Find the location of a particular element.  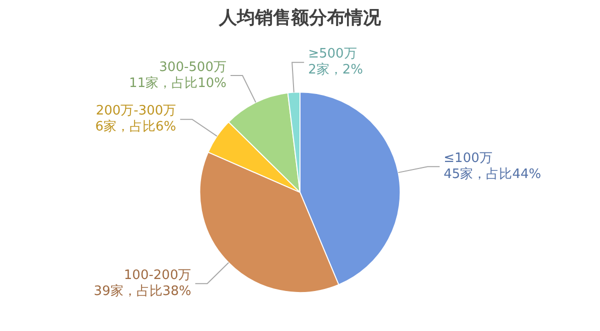

slice-label: 100-200万 is located at coordinates (158, 276).